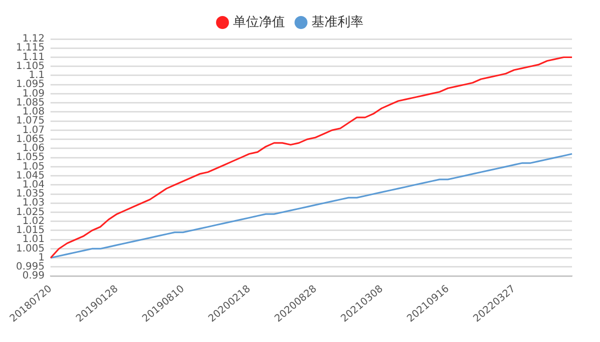  I want to click on y-tick-label: 1.045, so click(30, 176).